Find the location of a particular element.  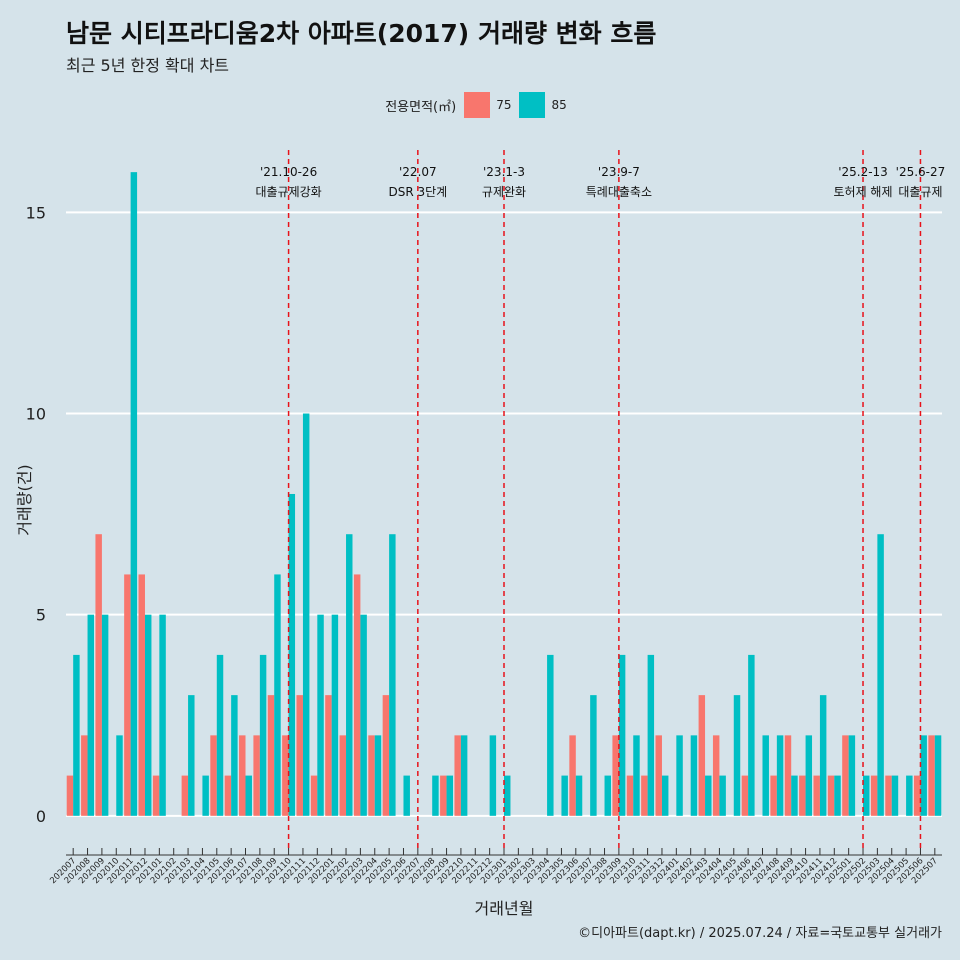

event-date-label: '23.9-7 is located at coordinates (619, 172).